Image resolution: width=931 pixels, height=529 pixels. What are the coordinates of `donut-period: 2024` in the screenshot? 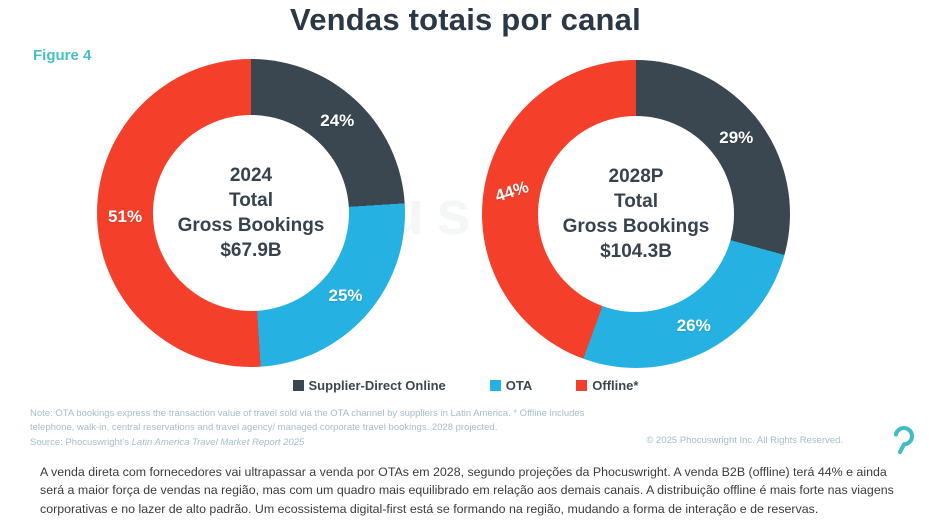 It's located at (251, 175).